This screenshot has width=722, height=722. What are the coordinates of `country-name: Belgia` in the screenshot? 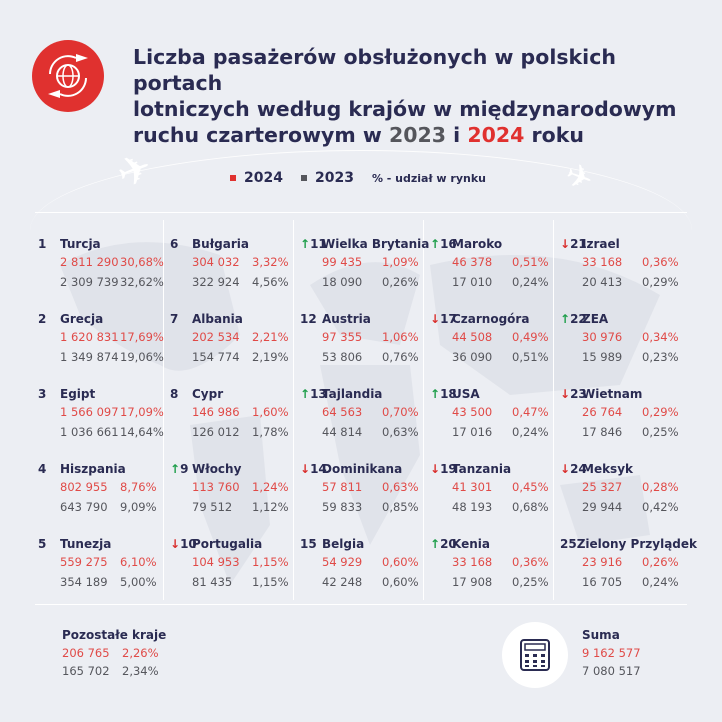 It's located at (343, 544).